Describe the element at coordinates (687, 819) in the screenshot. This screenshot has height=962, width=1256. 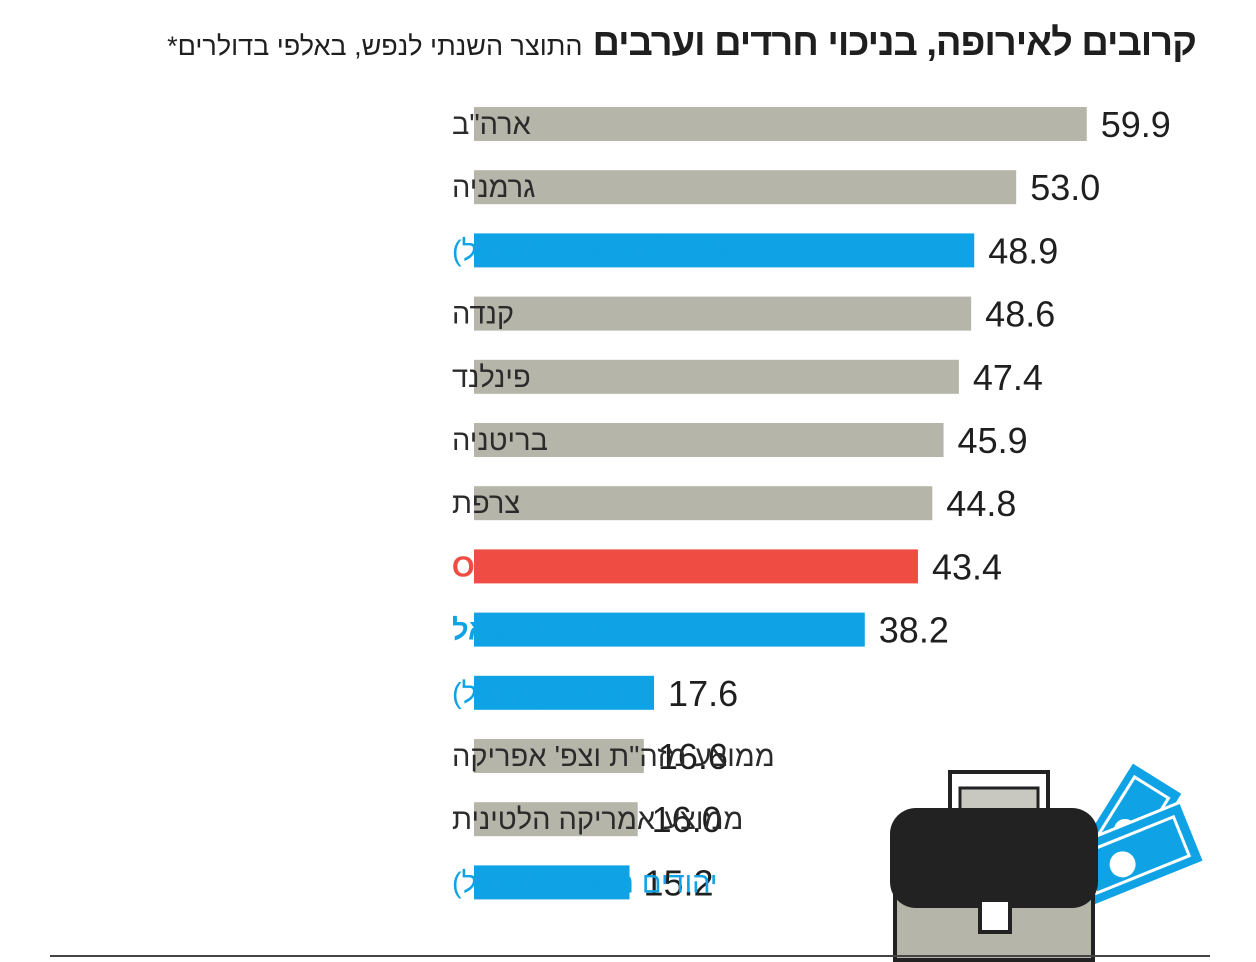
I see `value-label: 16.0` at that location.